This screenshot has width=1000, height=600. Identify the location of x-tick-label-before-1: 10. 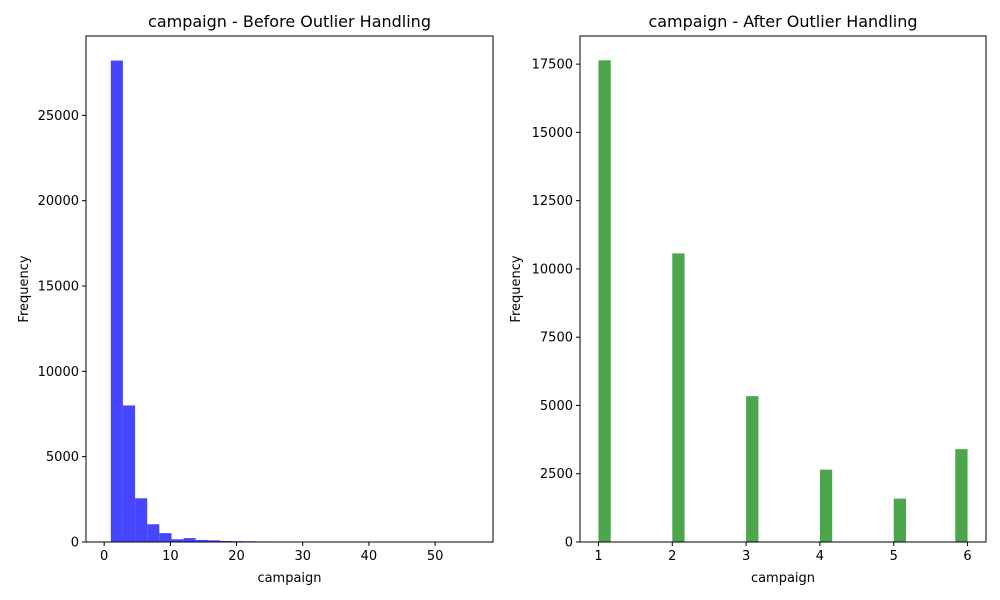
(170, 556).